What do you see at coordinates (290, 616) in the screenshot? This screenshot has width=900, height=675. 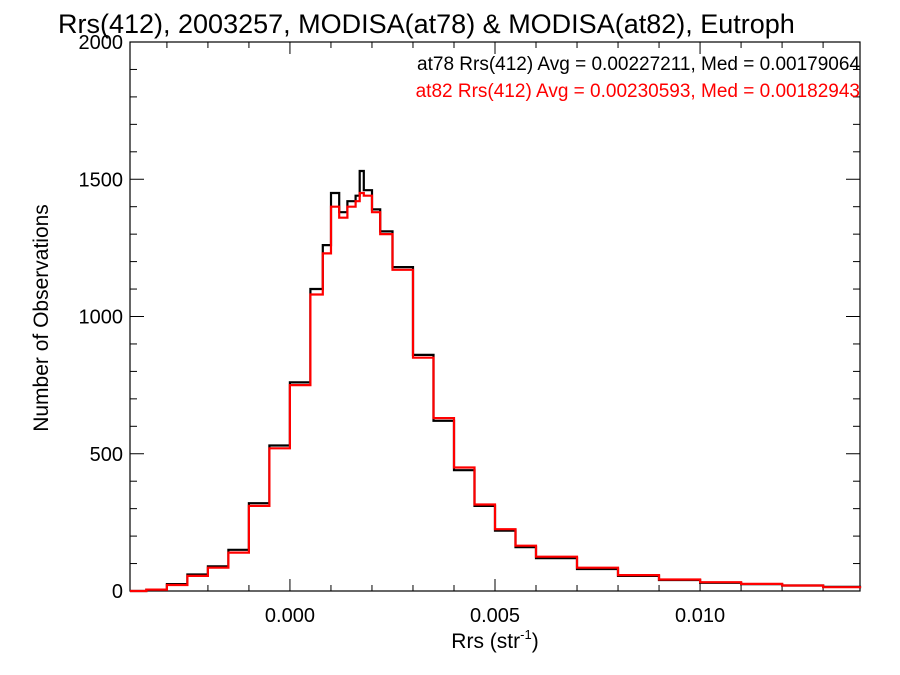 I see `x-tick-label: 0.000` at bounding box center [290, 616].